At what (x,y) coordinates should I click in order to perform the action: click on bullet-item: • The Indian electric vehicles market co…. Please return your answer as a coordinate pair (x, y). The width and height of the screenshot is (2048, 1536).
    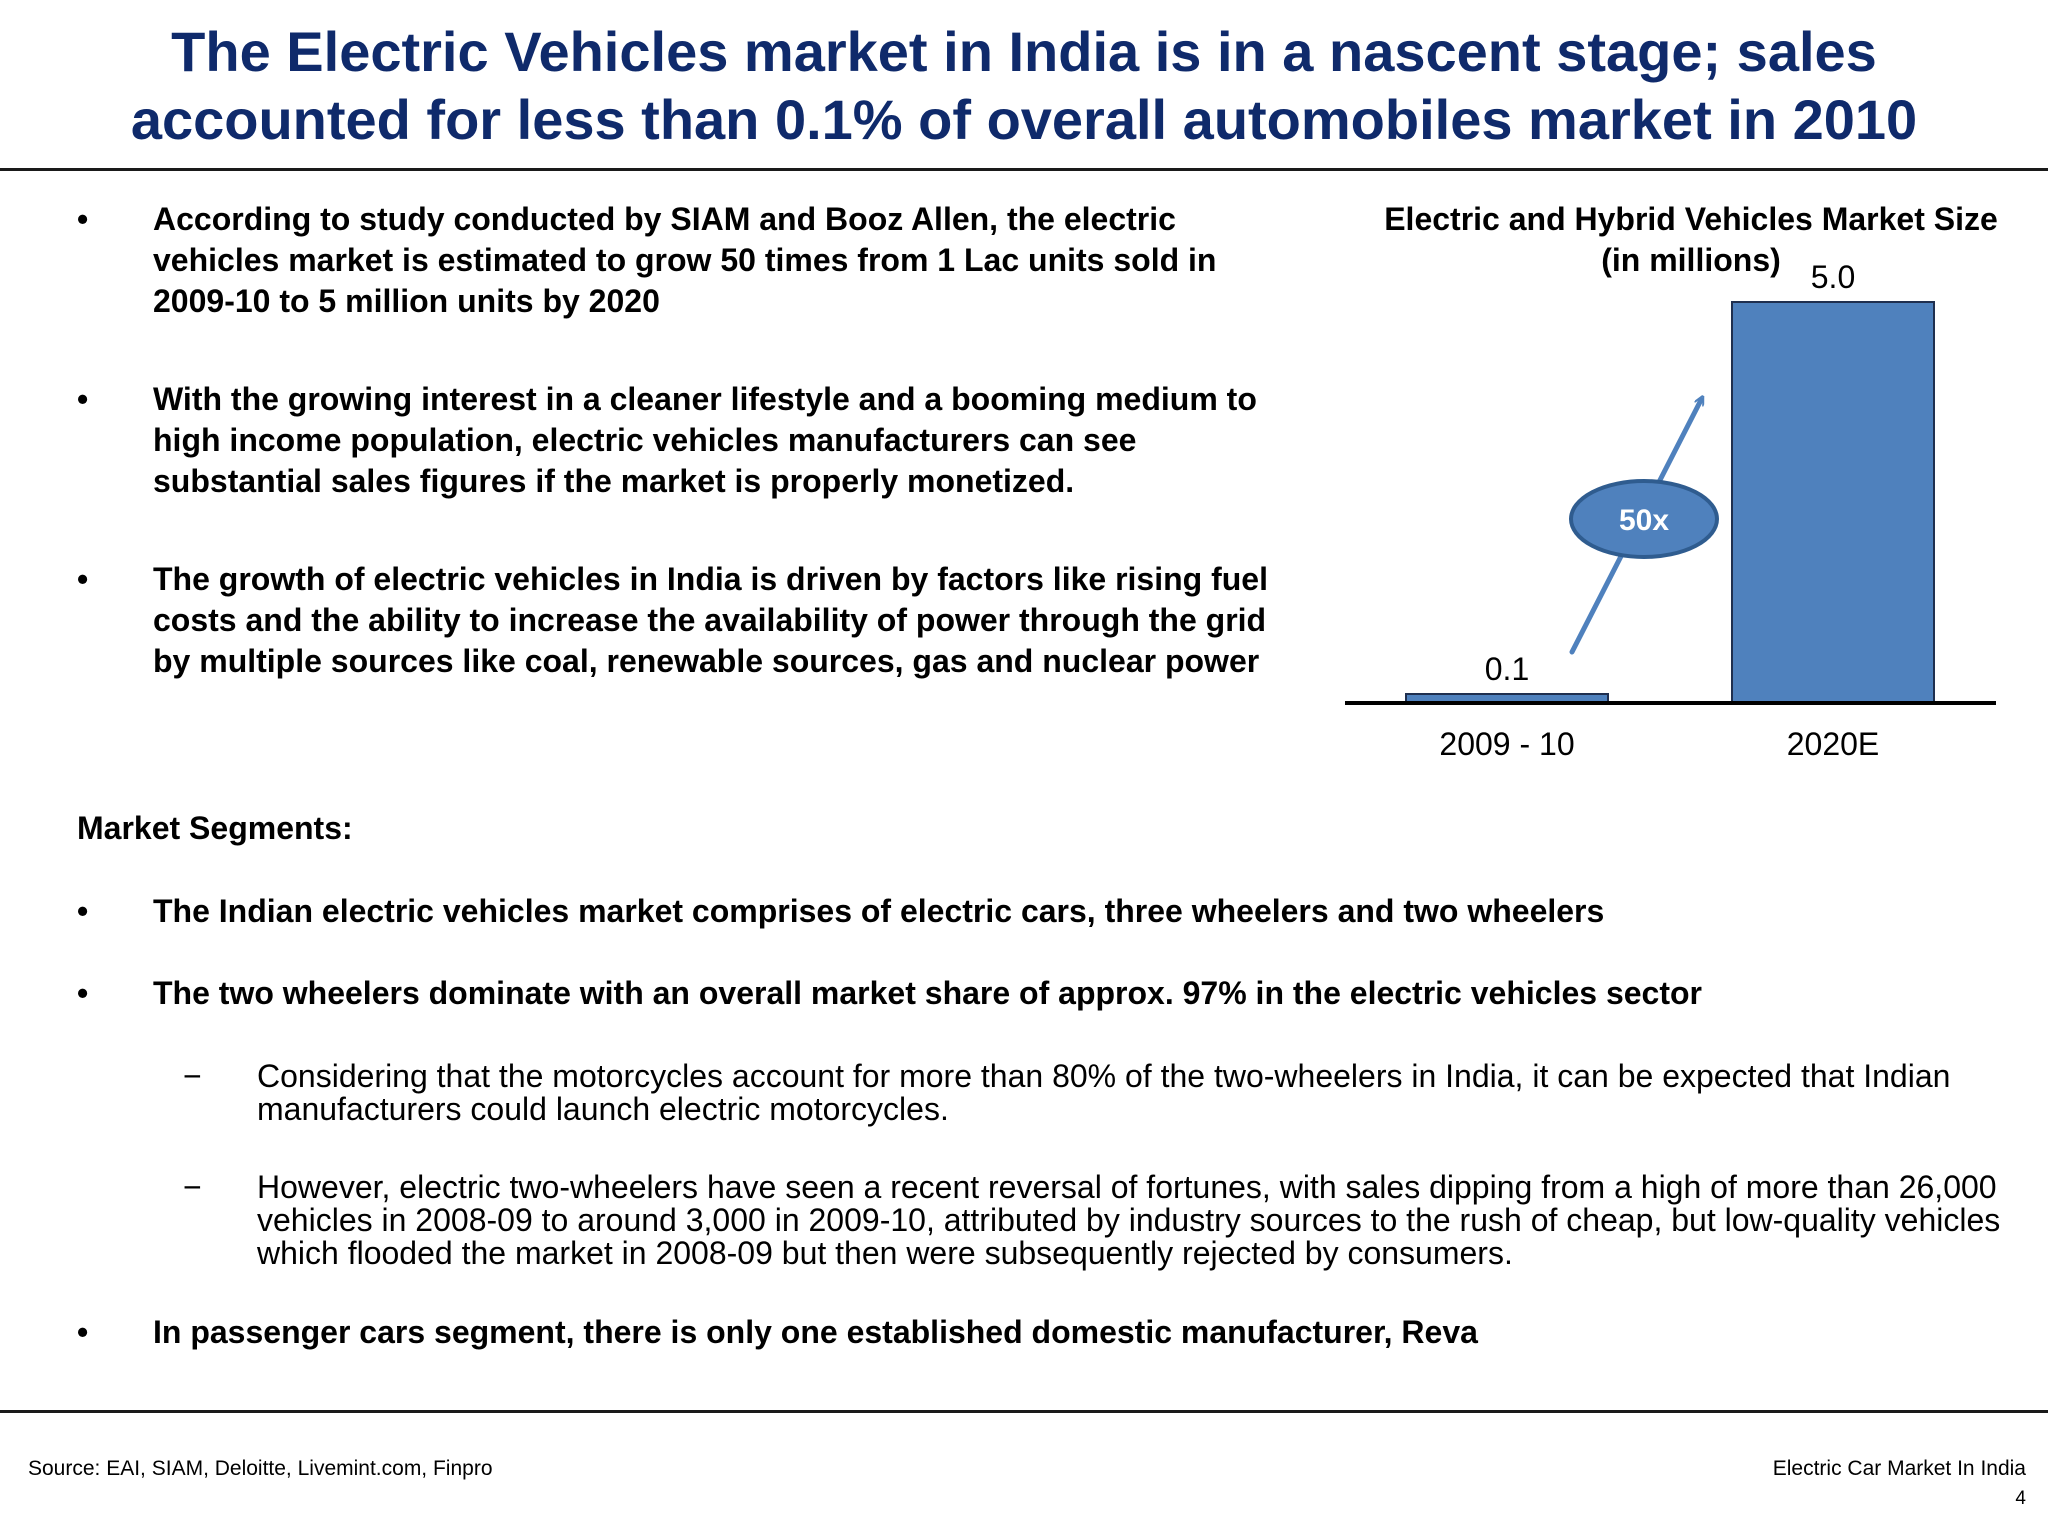
    Looking at the image, I should click on (1042, 911).